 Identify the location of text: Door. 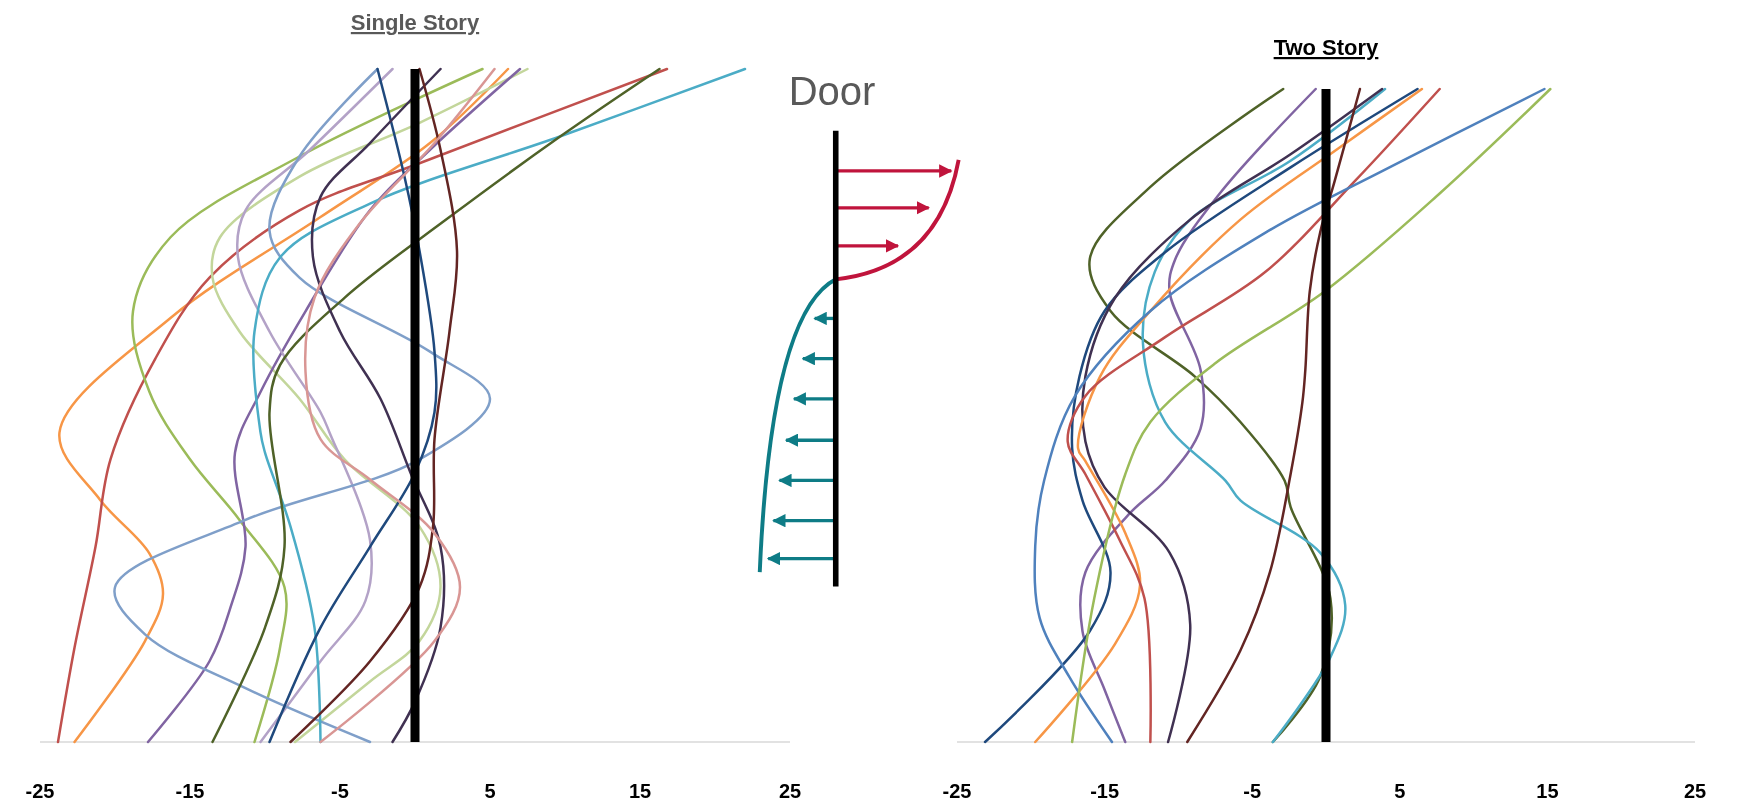
(832, 91).